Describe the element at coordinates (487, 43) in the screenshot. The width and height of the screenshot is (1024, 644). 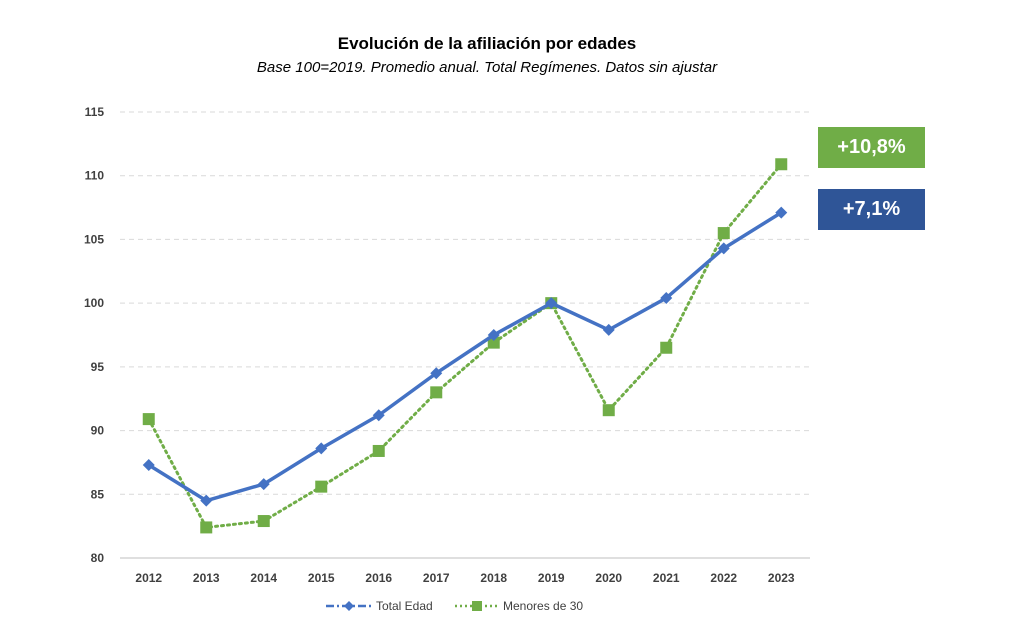
I see `chart-title: Evolución de la afiliación por edades` at that location.